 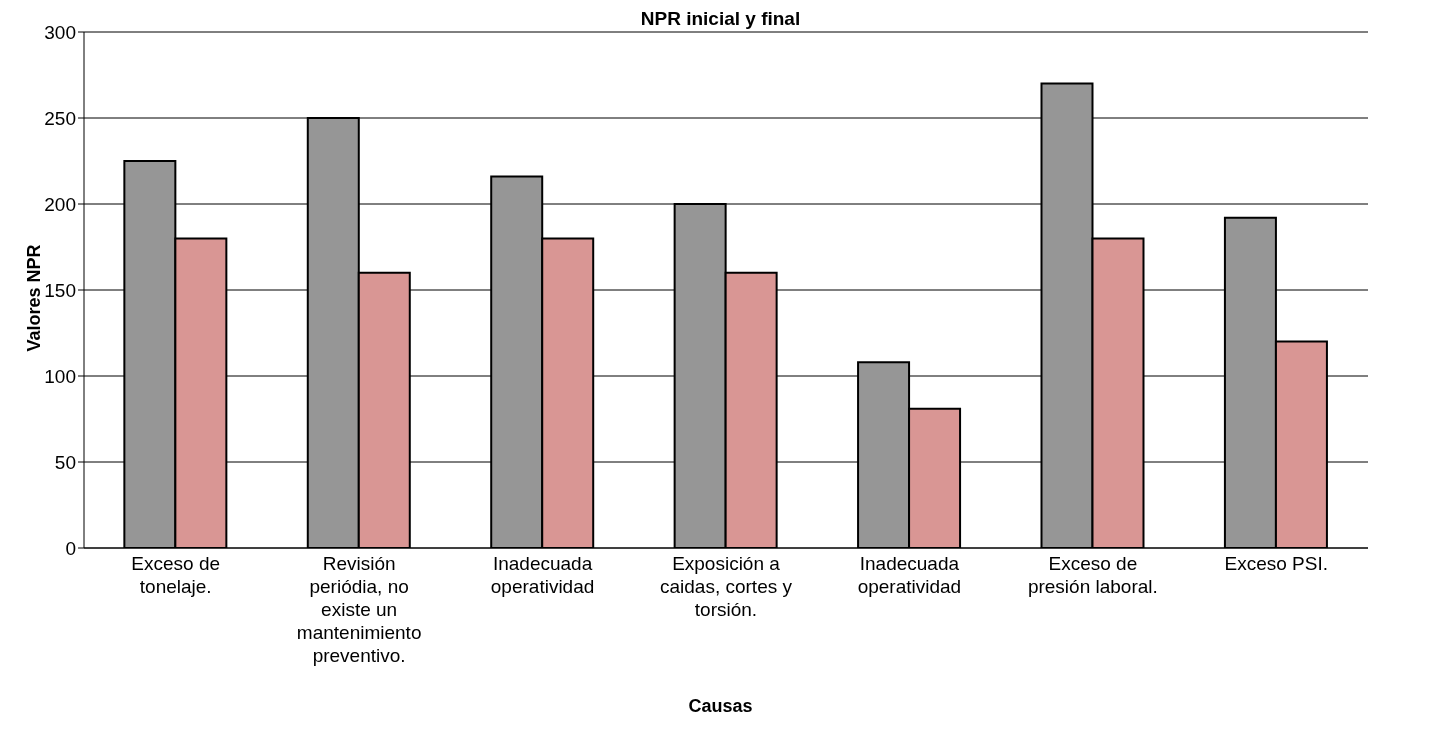 What do you see at coordinates (1092, 575) in the screenshot?
I see `x-tick-label: Exceso de presión laboral.` at bounding box center [1092, 575].